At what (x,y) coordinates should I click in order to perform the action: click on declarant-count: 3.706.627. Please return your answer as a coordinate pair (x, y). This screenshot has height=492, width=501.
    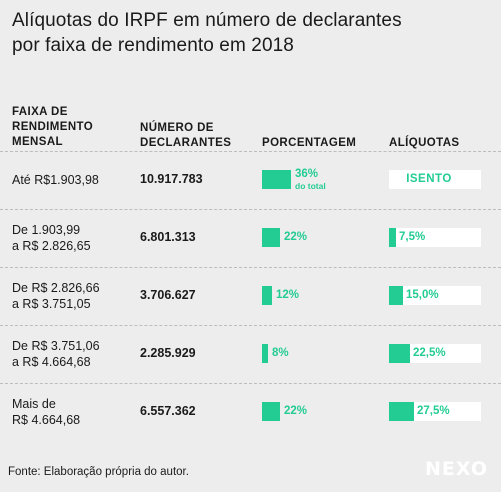
    Looking at the image, I should click on (168, 295).